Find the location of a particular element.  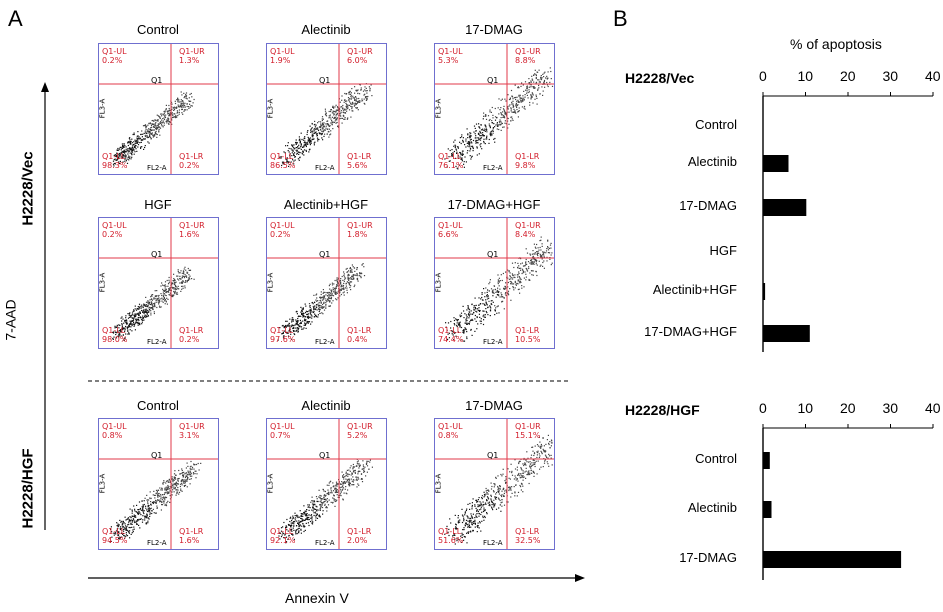

quadrant-label-ur: Q1-UR 1.3% is located at coordinates (192, 56).